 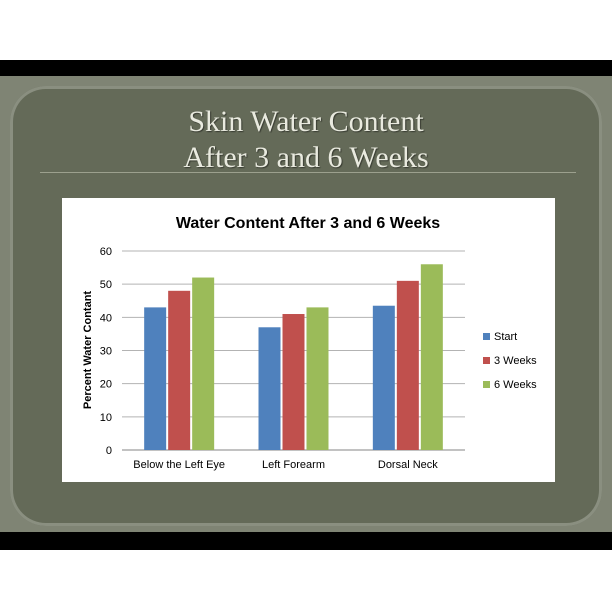 I want to click on y-tick-label: 30, so click(x=106, y=352).